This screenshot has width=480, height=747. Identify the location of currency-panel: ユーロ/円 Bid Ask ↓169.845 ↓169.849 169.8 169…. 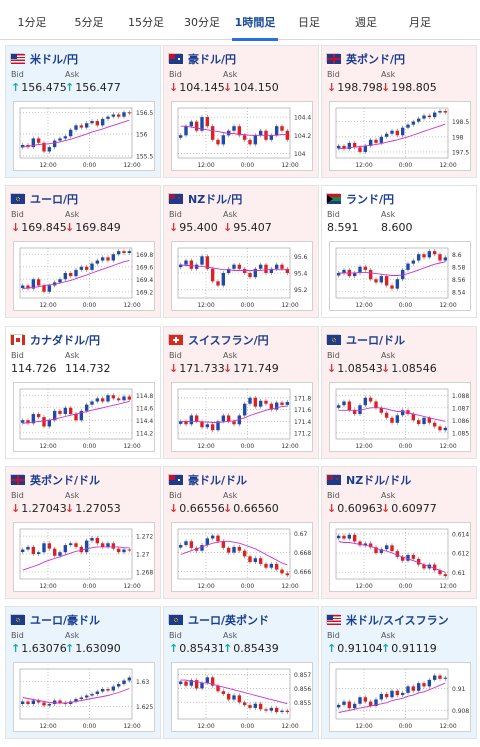
(83, 251).